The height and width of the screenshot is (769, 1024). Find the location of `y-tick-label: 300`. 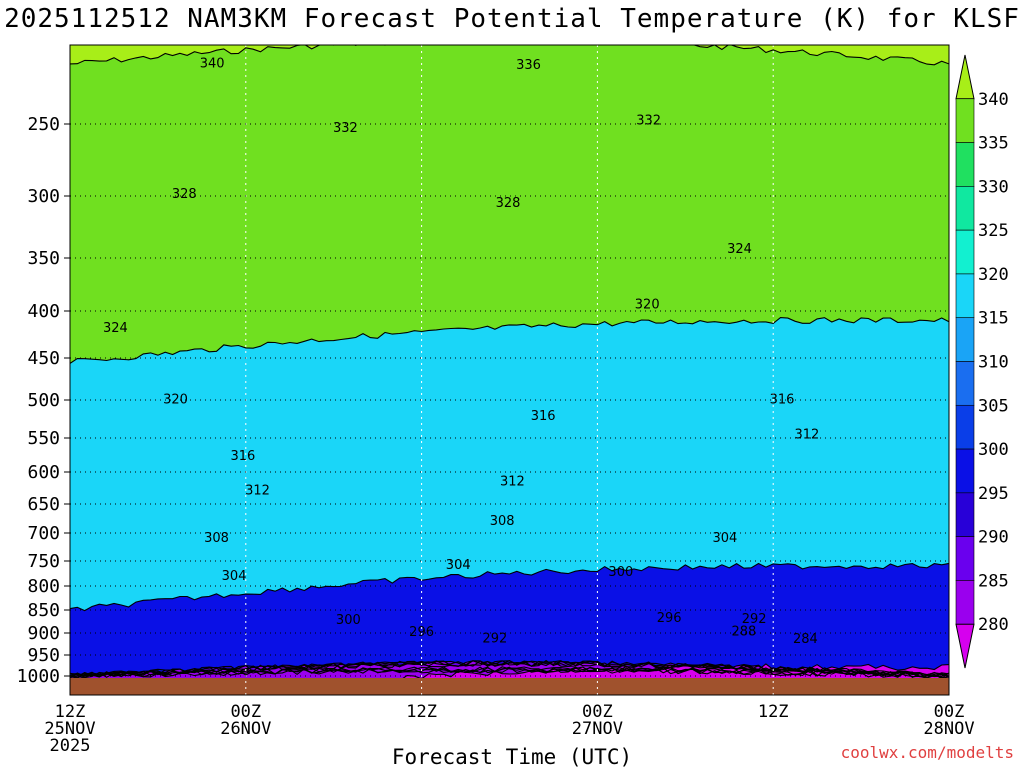

y-tick-label: 300 is located at coordinates (43, 196).